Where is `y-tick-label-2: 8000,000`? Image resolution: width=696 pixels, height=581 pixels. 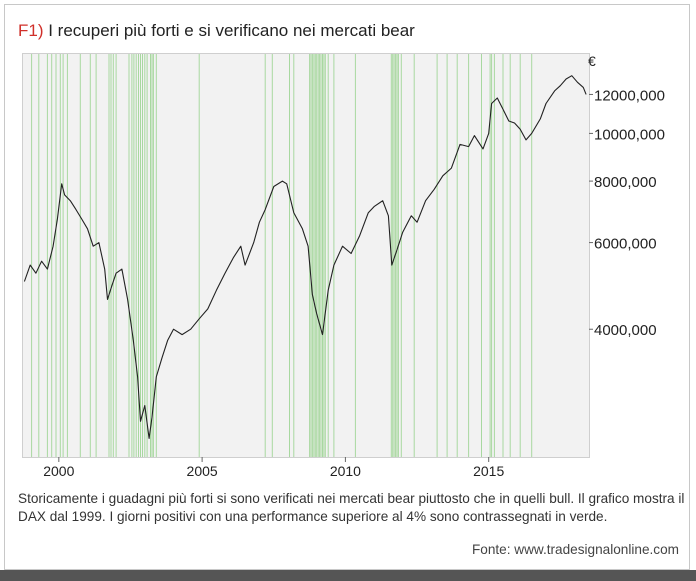
y-tick-label-2: 8000,000 is located at coordinates (625, 182).